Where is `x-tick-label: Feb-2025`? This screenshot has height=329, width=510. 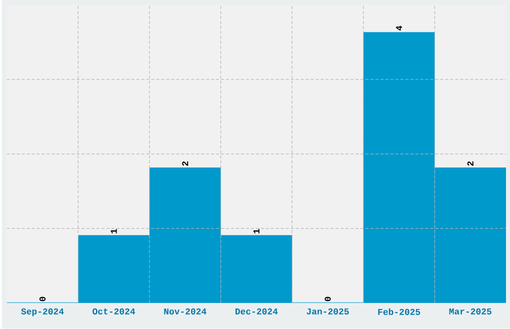
x-tick-label: Feb-2025 is located at coordinates (399, 312).